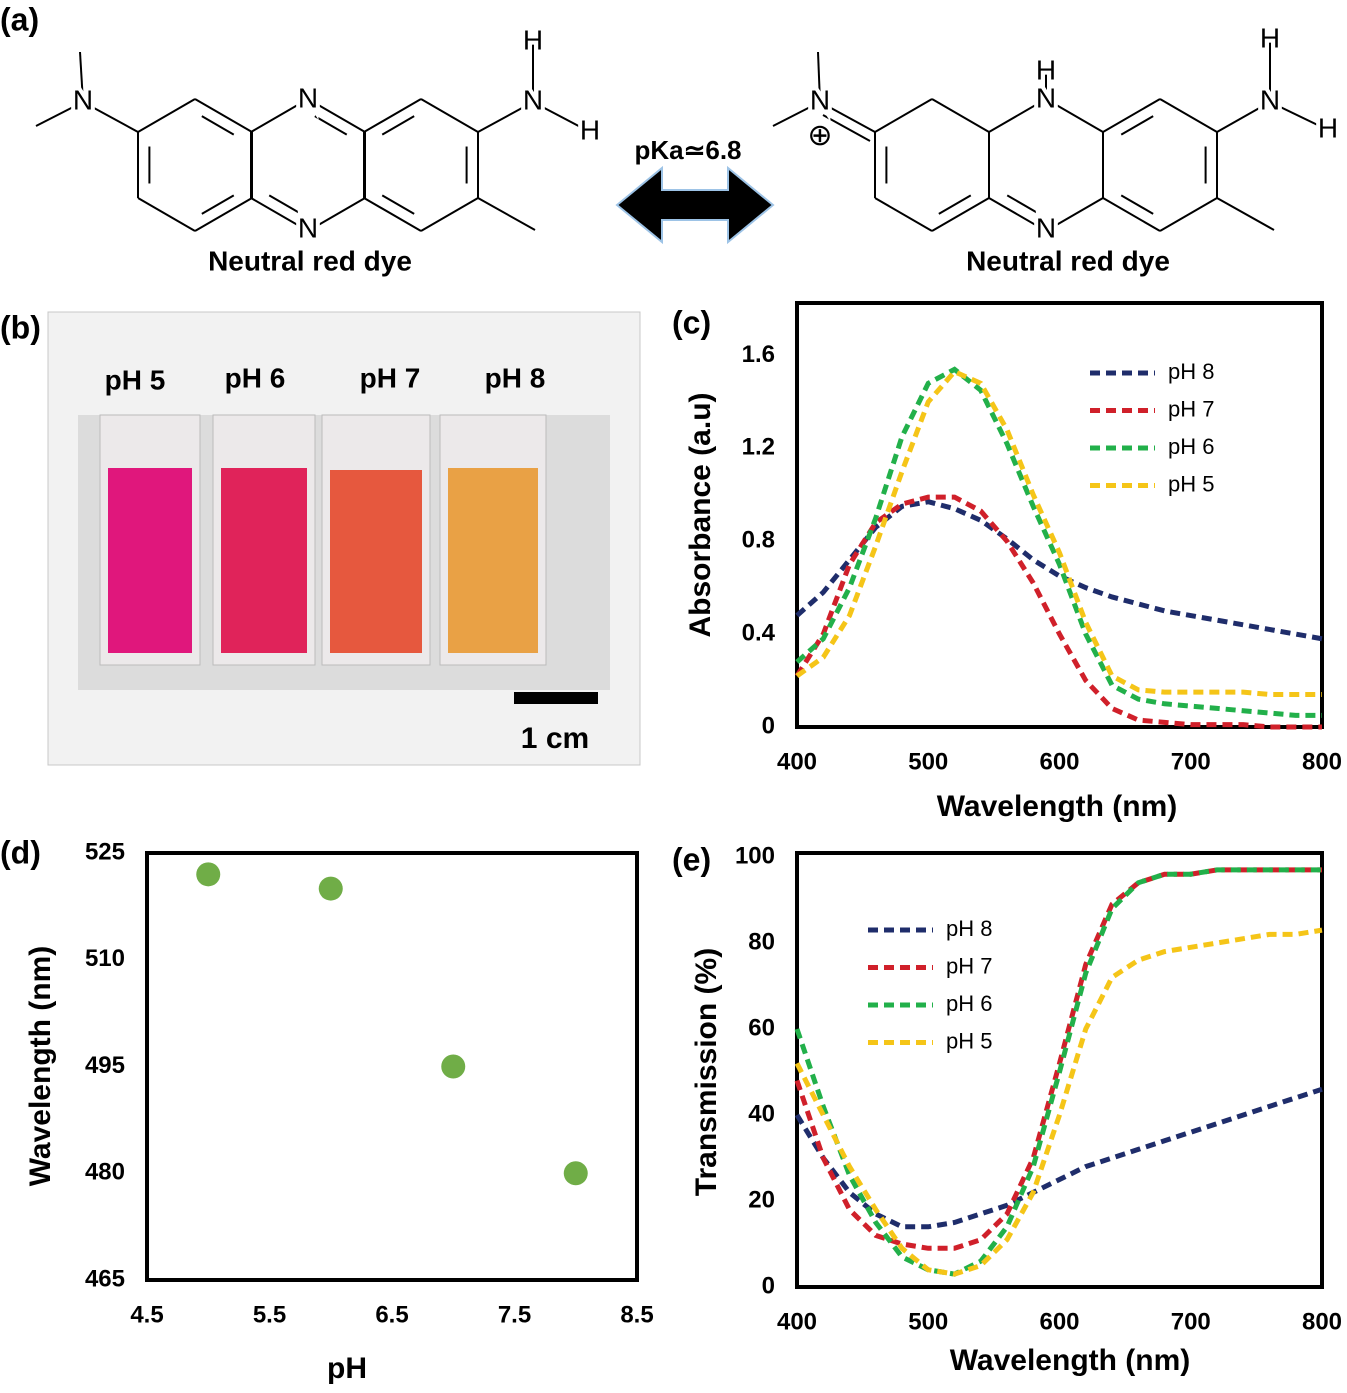  I want to click on x-tick-label: 8.5, so click(636, 1314).